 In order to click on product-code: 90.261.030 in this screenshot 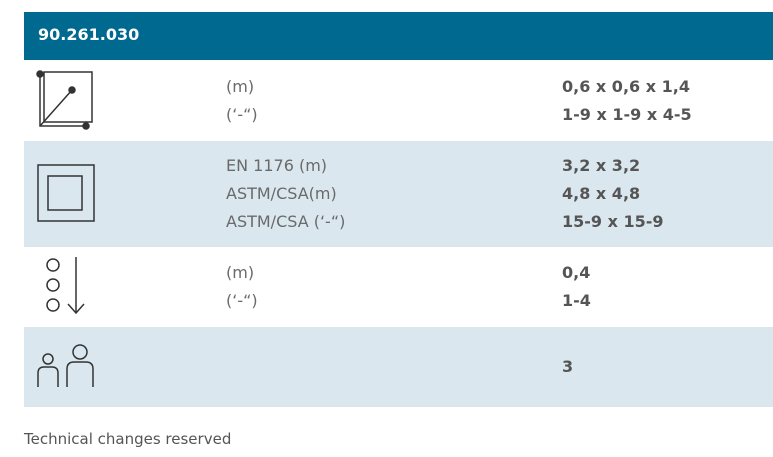, I will do `click(89, 34)`.